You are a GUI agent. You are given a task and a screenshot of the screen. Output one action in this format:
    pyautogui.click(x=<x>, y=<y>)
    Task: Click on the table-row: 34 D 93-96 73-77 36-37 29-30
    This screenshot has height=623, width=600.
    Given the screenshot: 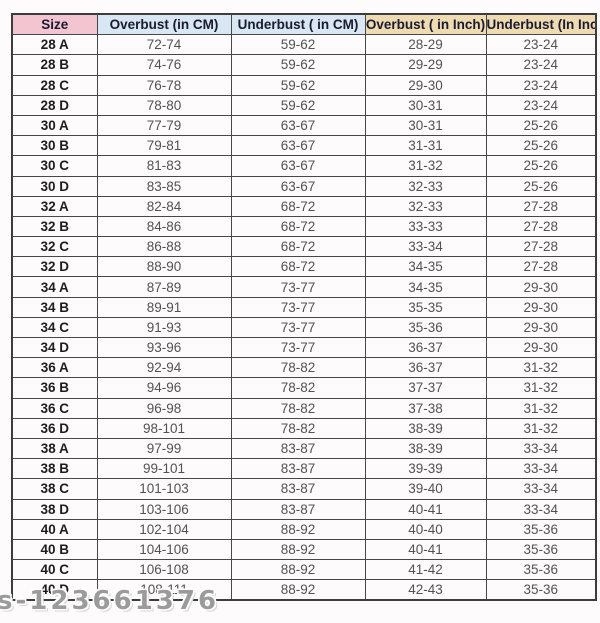 What is the action you would take?
    pyautogui.click(x=304, y=347)
    